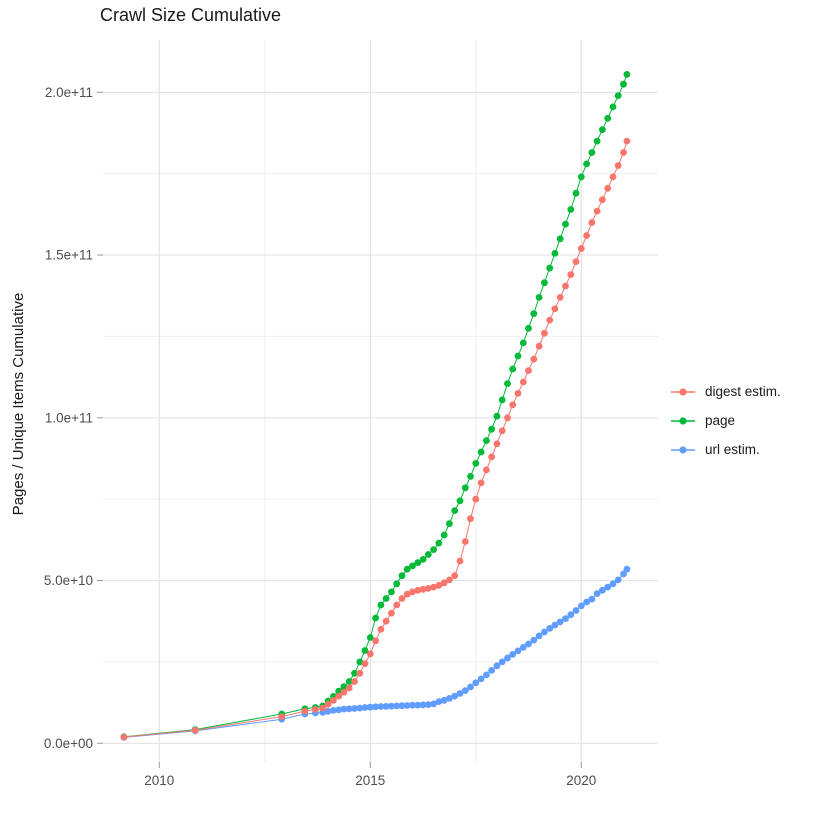 This screenshot has height=827, width=826. I want to click on y-tick-label: 0.0e+00, so click(68, 743).